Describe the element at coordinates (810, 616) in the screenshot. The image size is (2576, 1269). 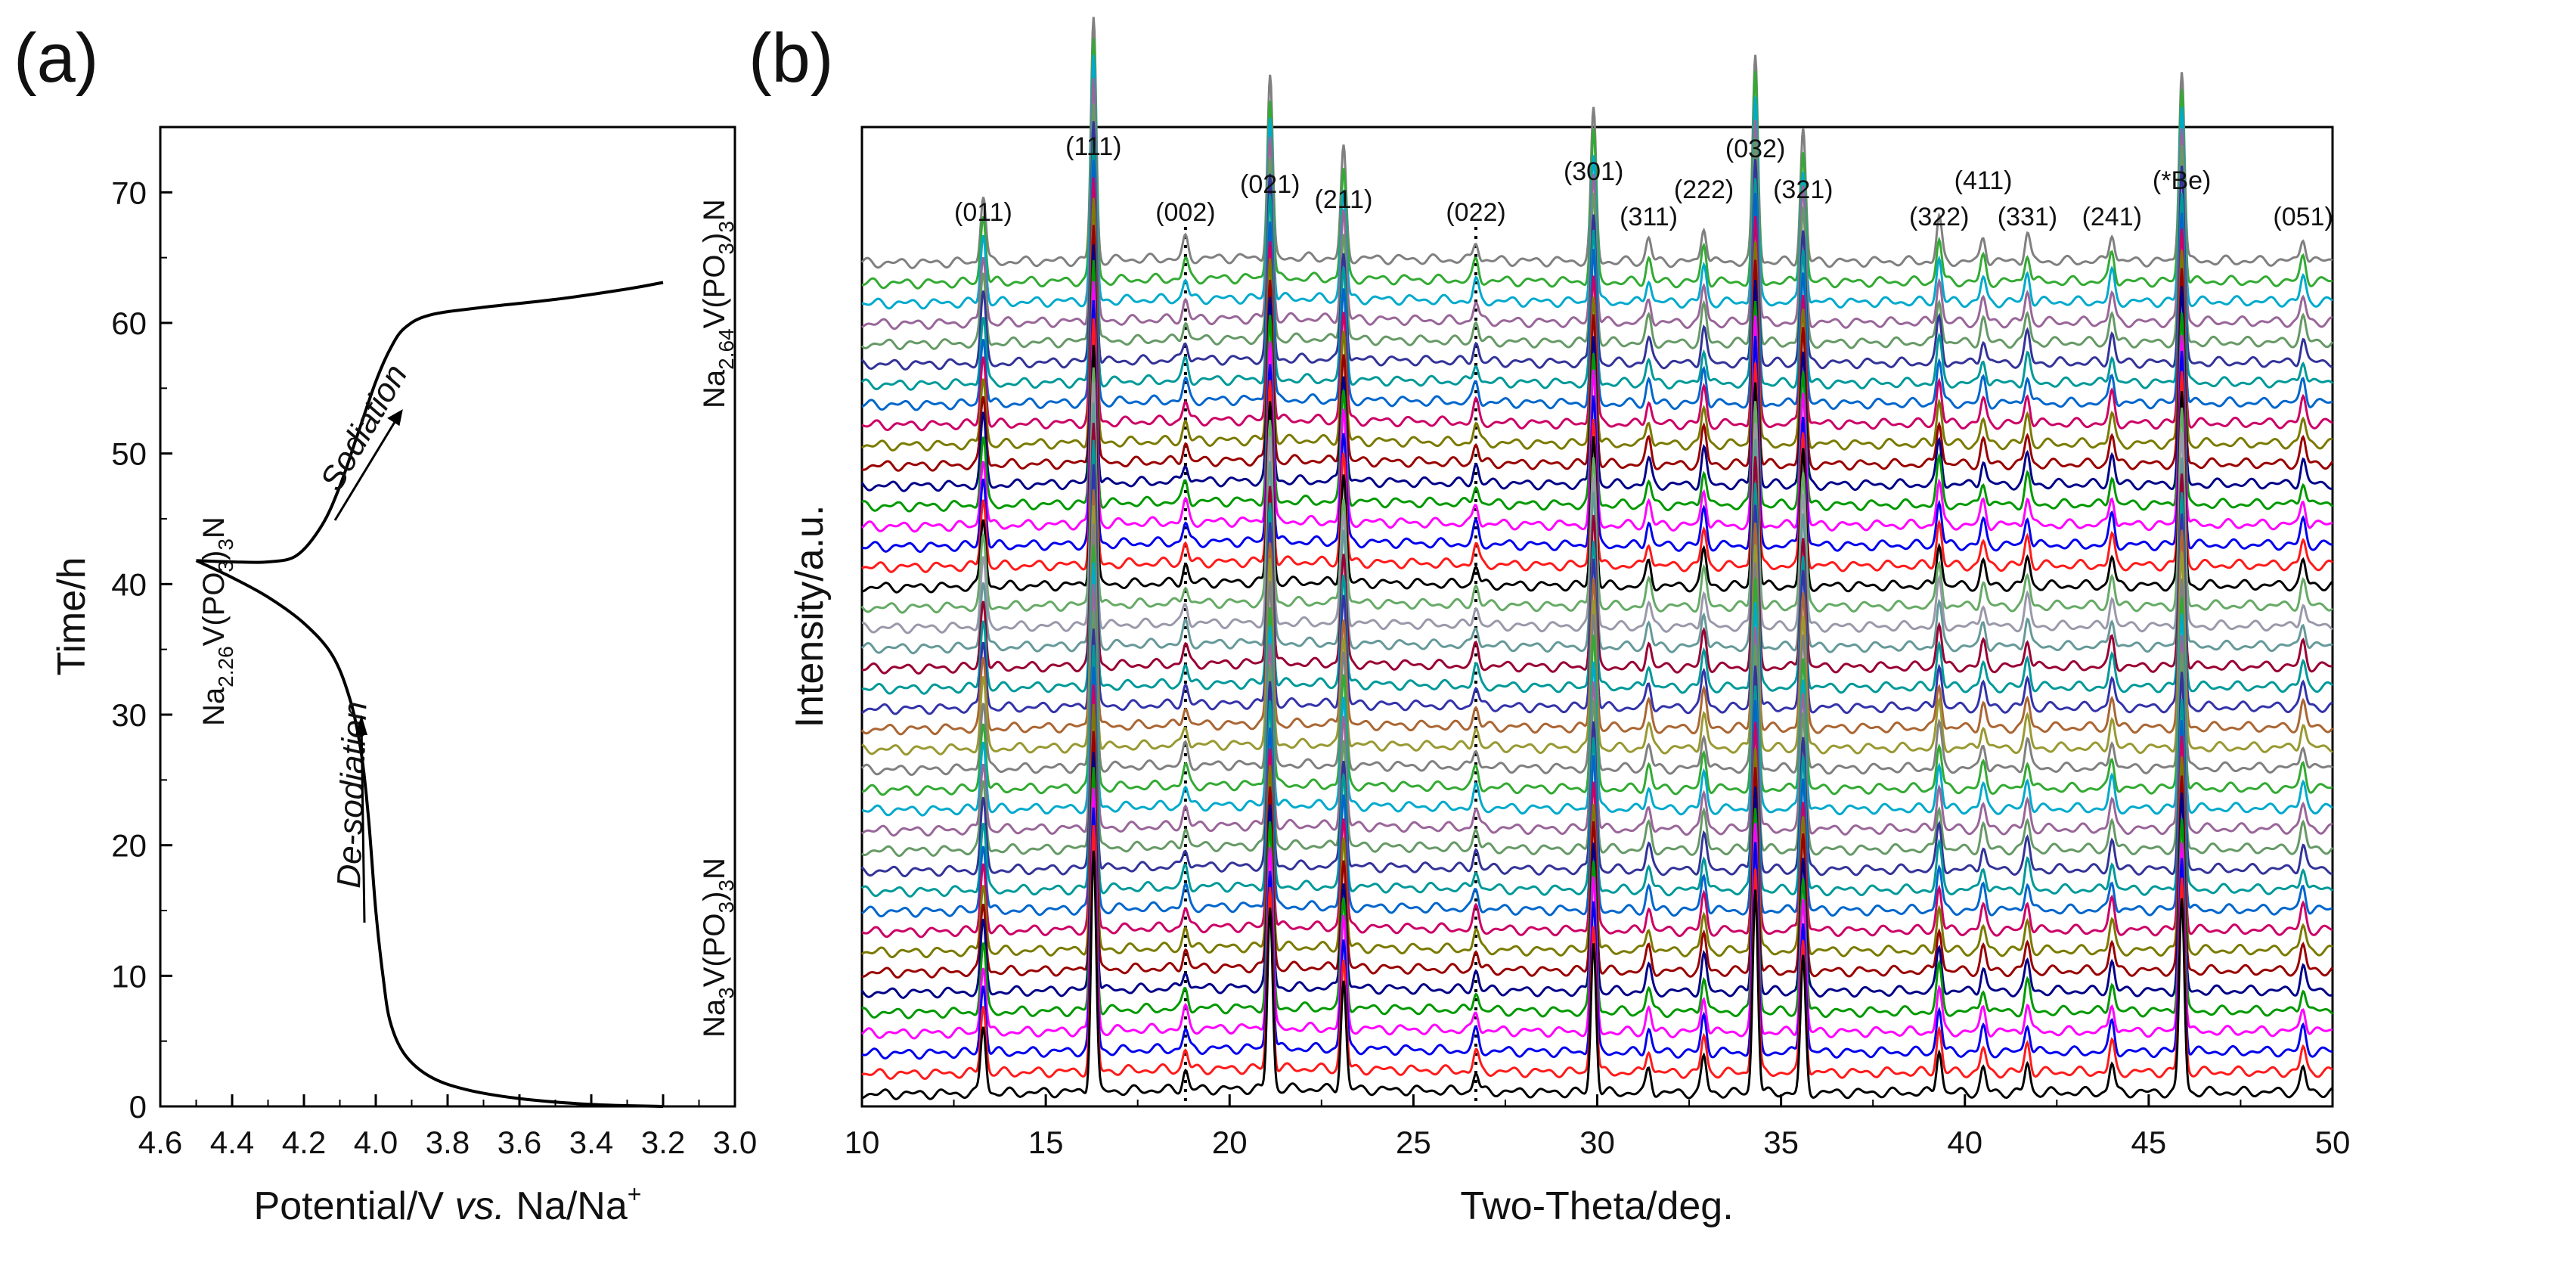
I see `panel-b-y-axis-title: Intensity/a.u.` at that location.